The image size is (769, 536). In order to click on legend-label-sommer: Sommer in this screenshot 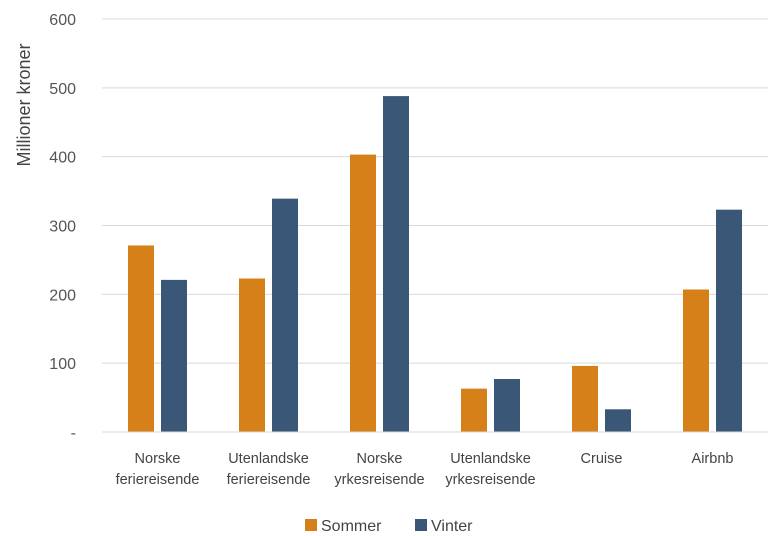, I will do `click(351, 526)`.